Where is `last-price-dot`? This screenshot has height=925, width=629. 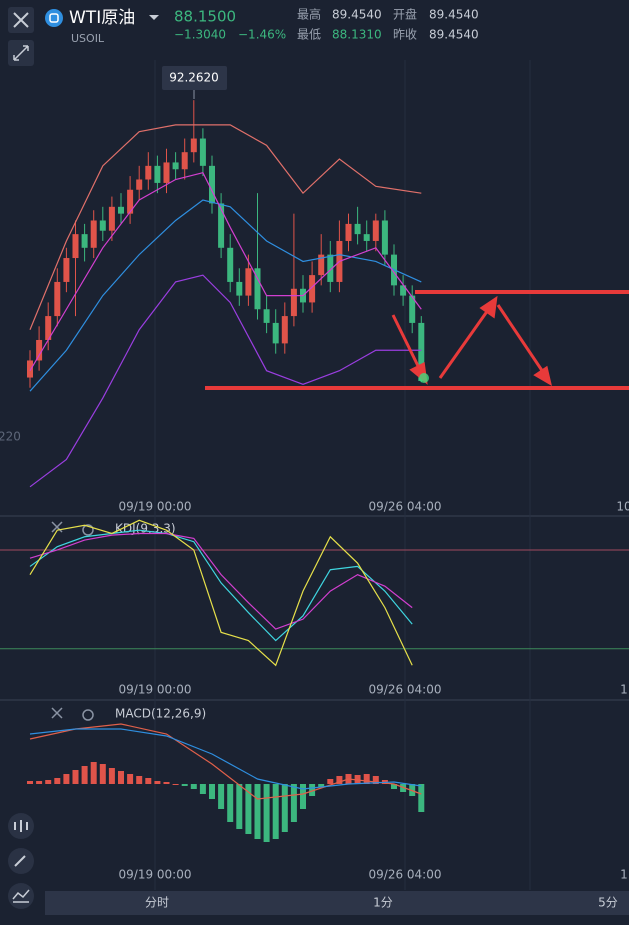
last-price-dot is located at coordinates (424, 378).